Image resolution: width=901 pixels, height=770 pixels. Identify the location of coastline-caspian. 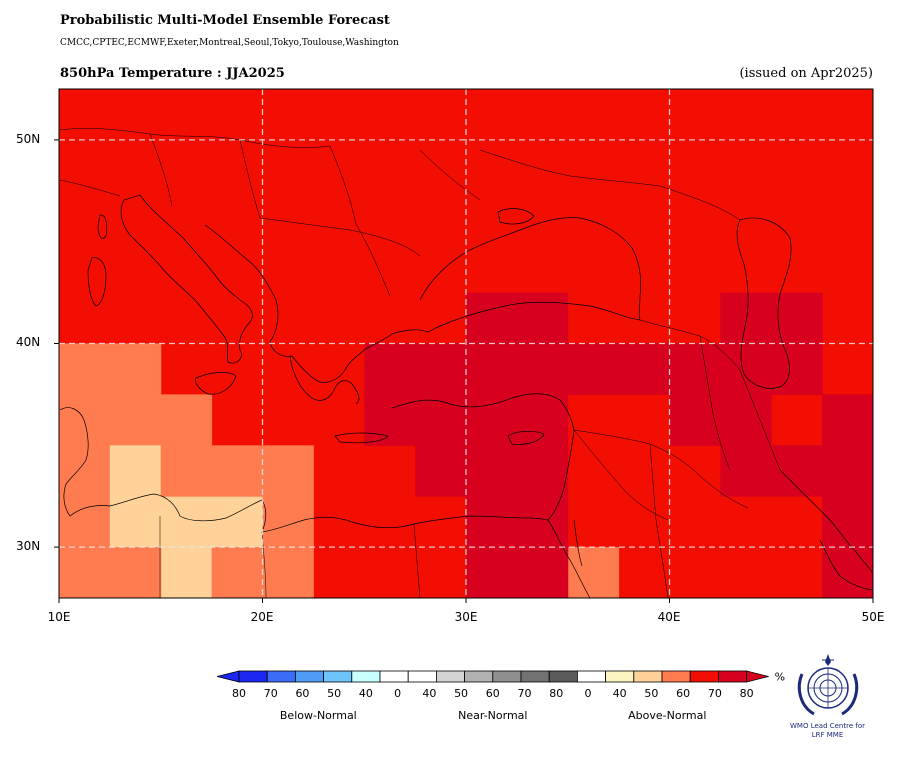
(764, 303).